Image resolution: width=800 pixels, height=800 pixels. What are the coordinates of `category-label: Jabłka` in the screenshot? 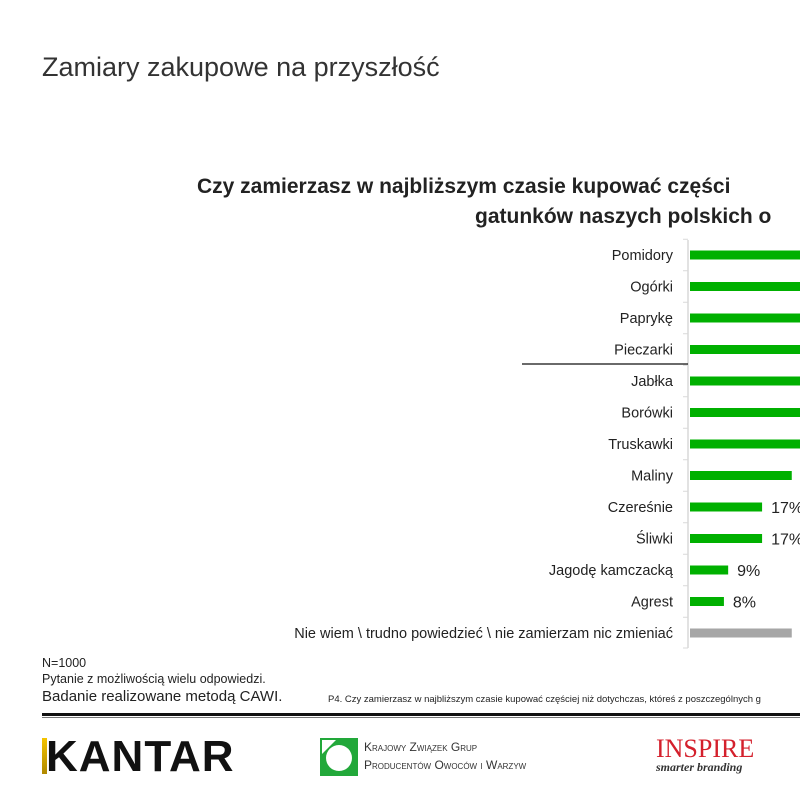 It's located at (652, 382).